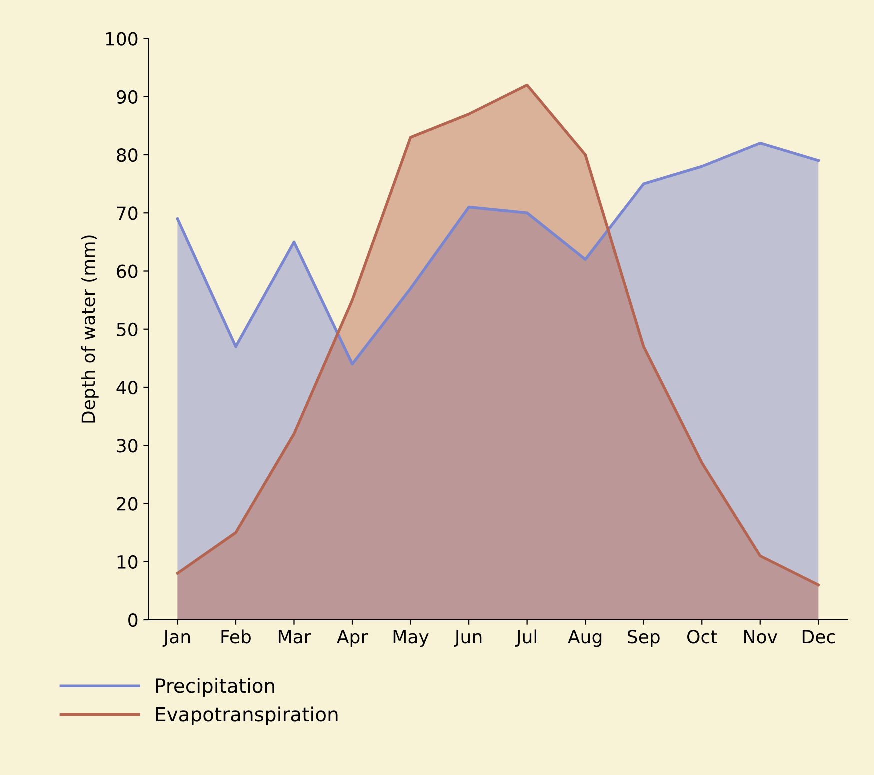 Image resolution: width=874 pixels, height=775 pixels. What do you see at coordinates (133, 620) in the screenshot?
I see `y-tick-label: 0` at bounding box center [133, 620].